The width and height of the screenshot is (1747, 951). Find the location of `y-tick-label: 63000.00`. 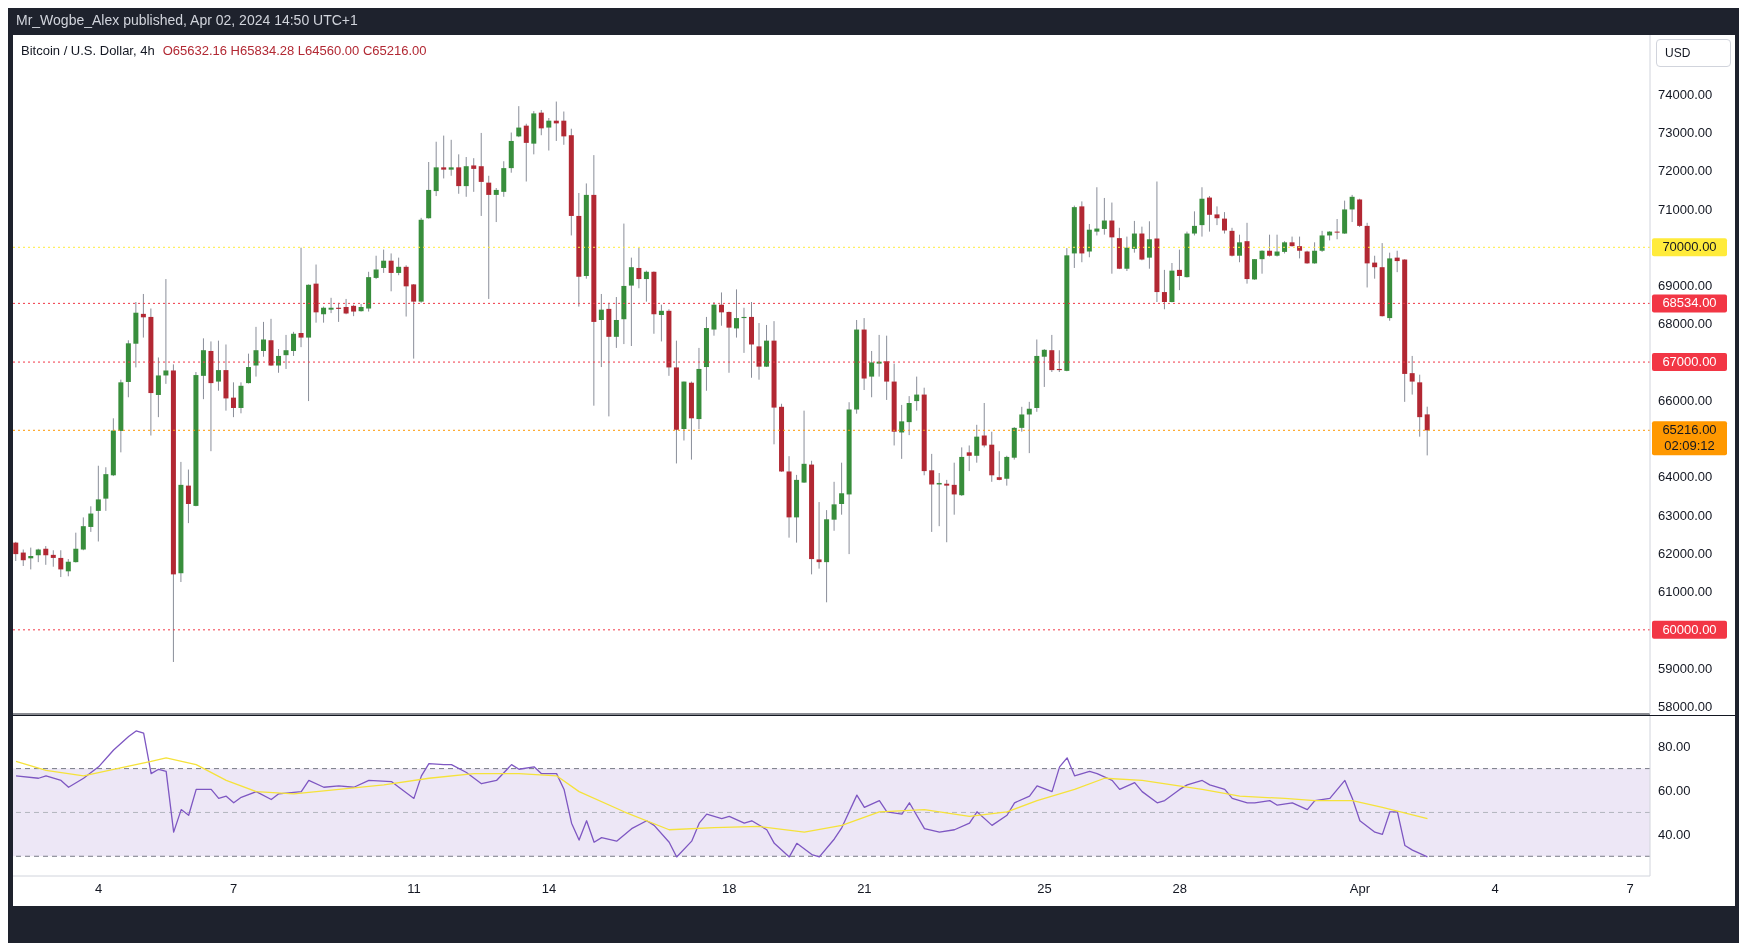

y-tick-label: 63000.00 is located at coordinates (1685, 515).